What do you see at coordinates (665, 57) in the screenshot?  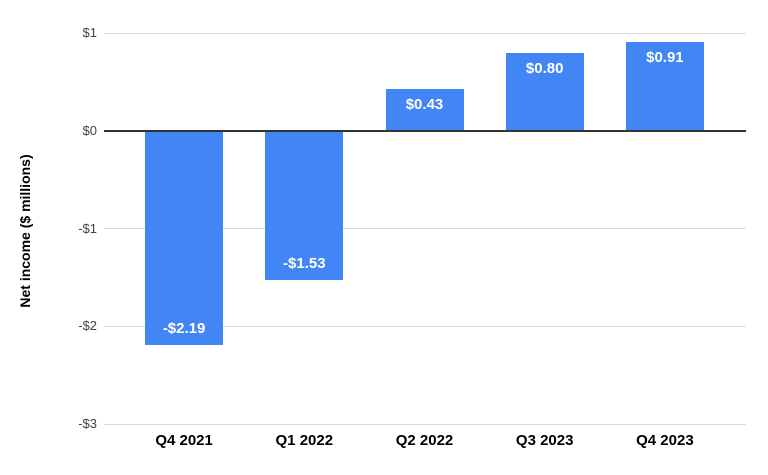 I see `bar-value-label: $0.91` at bounding box center [665, 57].